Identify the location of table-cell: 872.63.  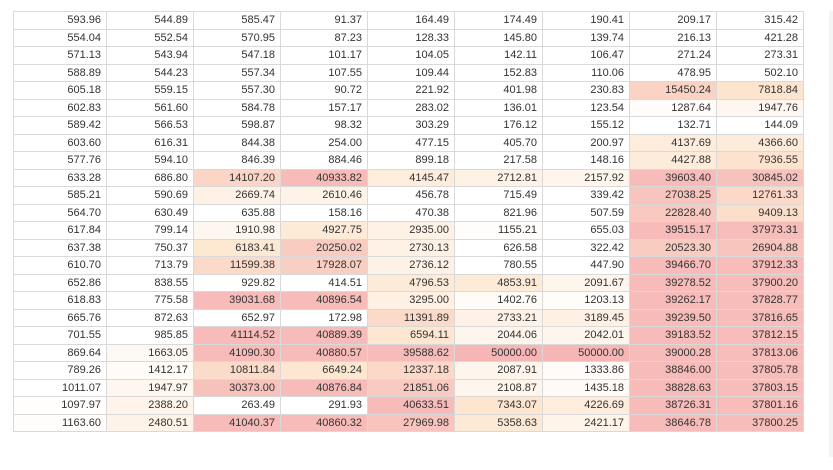
(150, 317).